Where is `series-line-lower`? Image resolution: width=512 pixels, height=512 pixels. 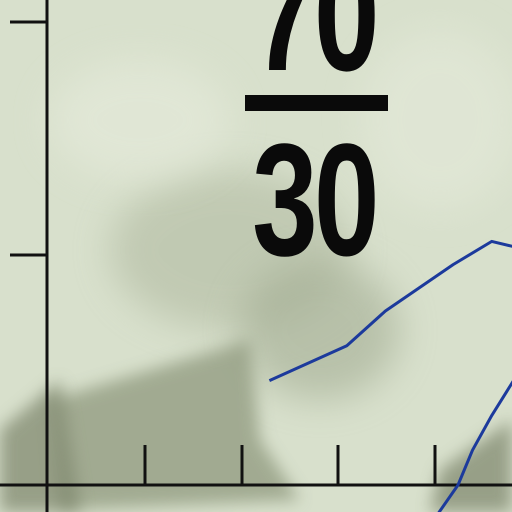
series-line-lower is located at coordinates (474, 446).